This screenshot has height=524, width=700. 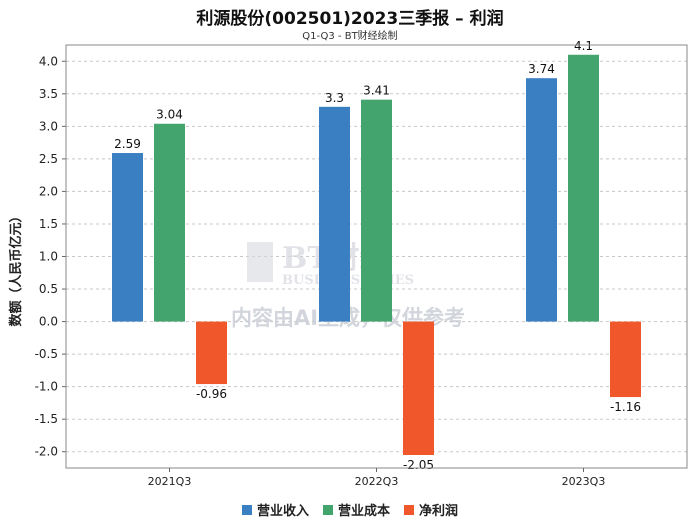 What do you see at coordinates (439, 511) in the screenshot?
I see `legend-label-net-profit: 净利润` at bounding box center [439, 511].